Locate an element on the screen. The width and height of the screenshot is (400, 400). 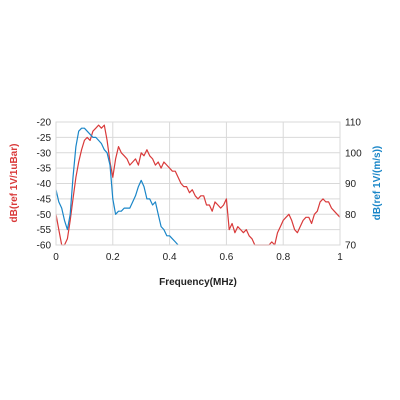
left-y-tick-label: -30 is located at coordinates (44, 153).